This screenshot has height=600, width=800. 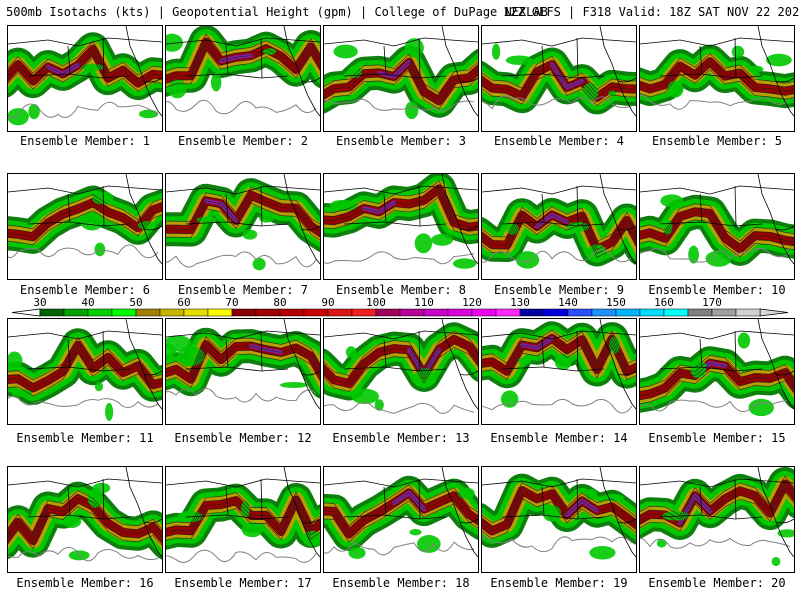 I want to click on ensemble-member-label: Ensemble Member: 3, so click(x=401, y=141).